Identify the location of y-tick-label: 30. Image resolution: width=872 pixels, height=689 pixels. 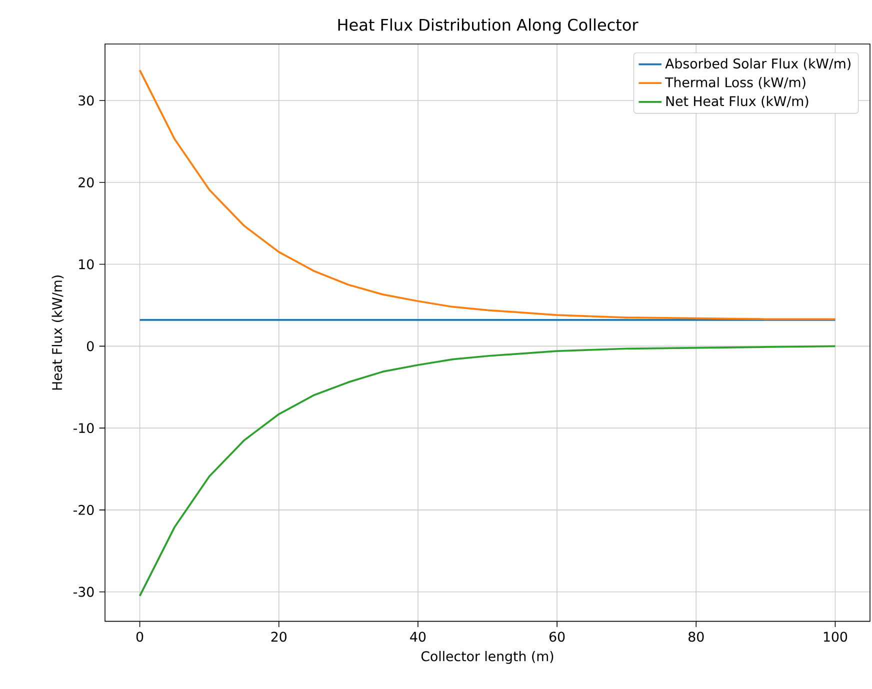
(86, 100).